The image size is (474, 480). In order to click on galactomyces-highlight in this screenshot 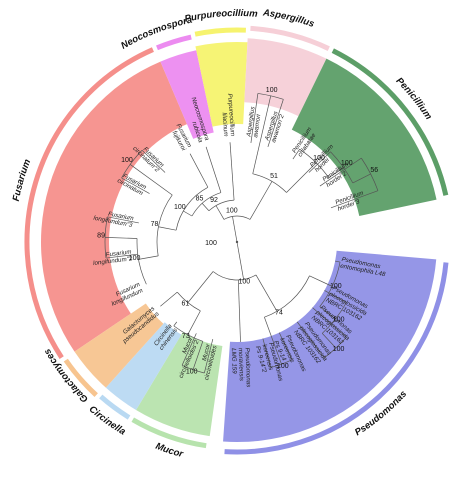, I will do `click(119, 345)`.